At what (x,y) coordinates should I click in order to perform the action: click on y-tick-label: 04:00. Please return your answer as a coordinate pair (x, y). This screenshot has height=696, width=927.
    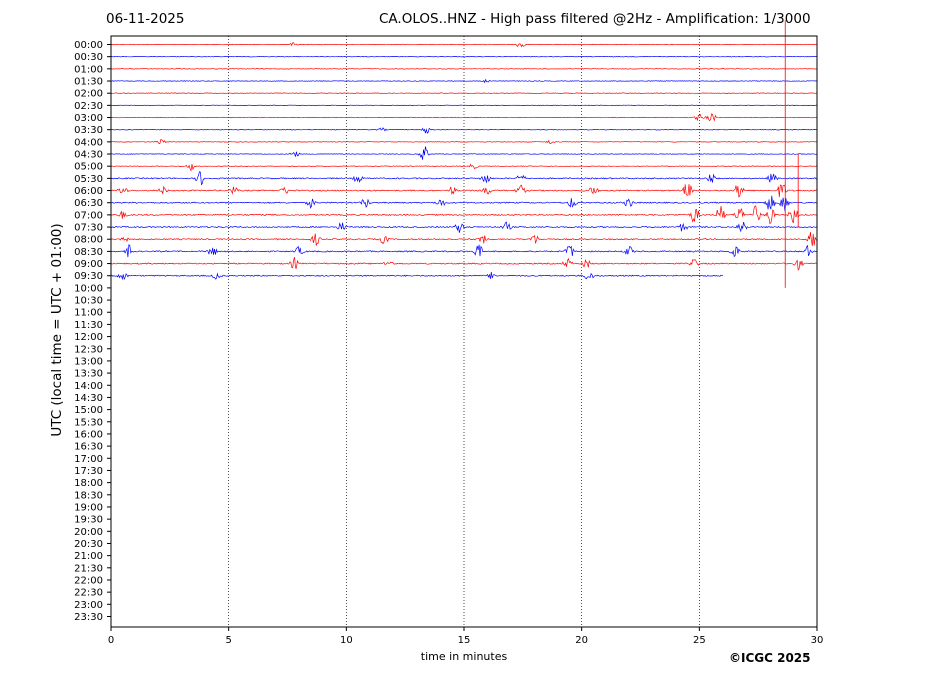
    Looking at the image, I should click on (88, 142).